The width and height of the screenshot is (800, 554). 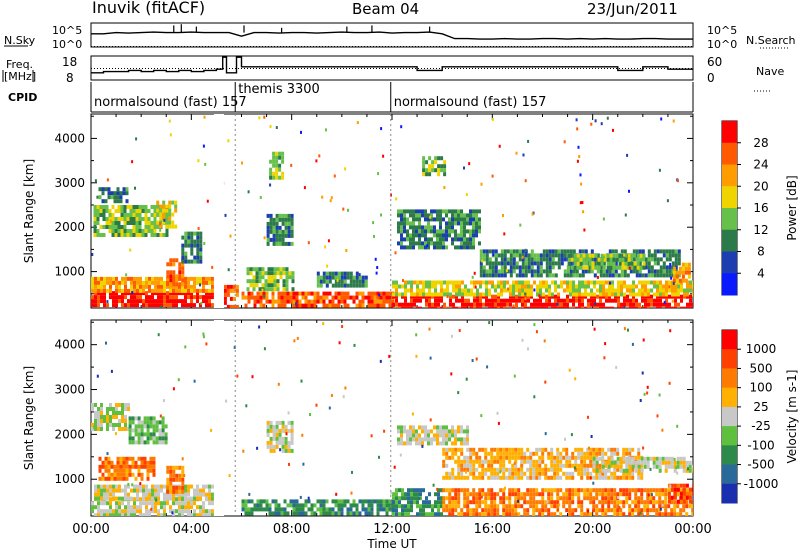 What do you see at coordinates (29, 211) in the screenshot?
I see `power-ylabel: Slant Range [km]` at bounding box center [29, 211].